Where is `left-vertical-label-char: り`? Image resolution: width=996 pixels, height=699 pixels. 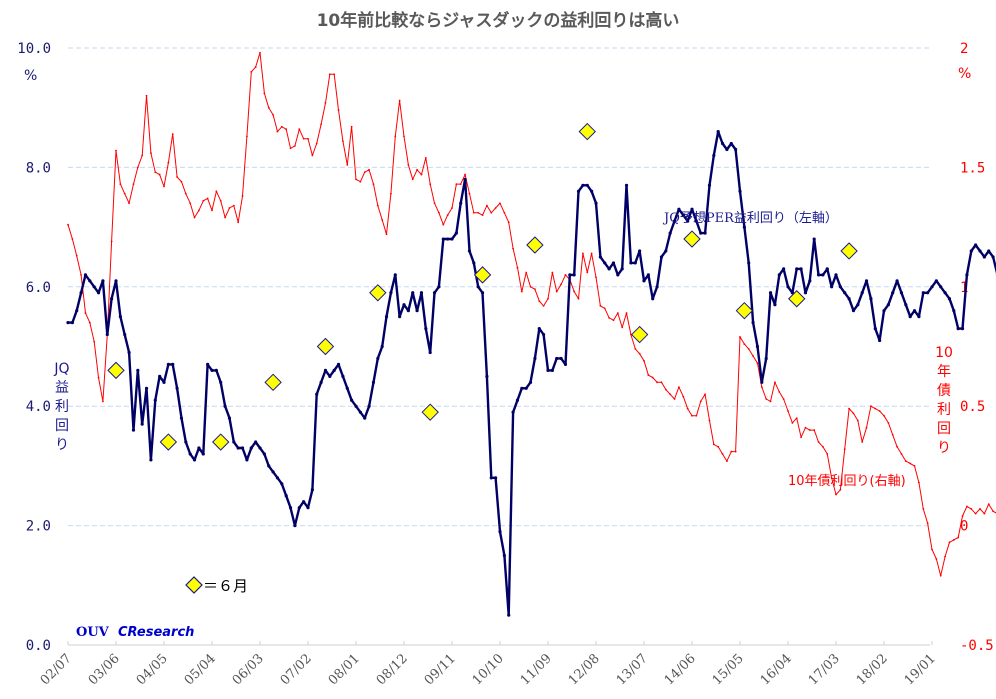
left-vertical-label-char: り is located at coordinates (62, 445).